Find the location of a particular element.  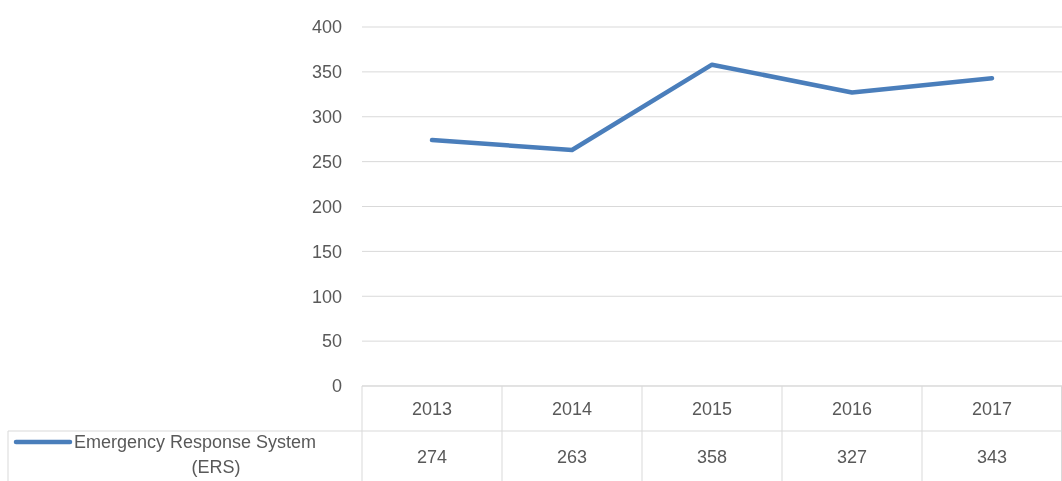

line-series is located at coordinates (712, 107).